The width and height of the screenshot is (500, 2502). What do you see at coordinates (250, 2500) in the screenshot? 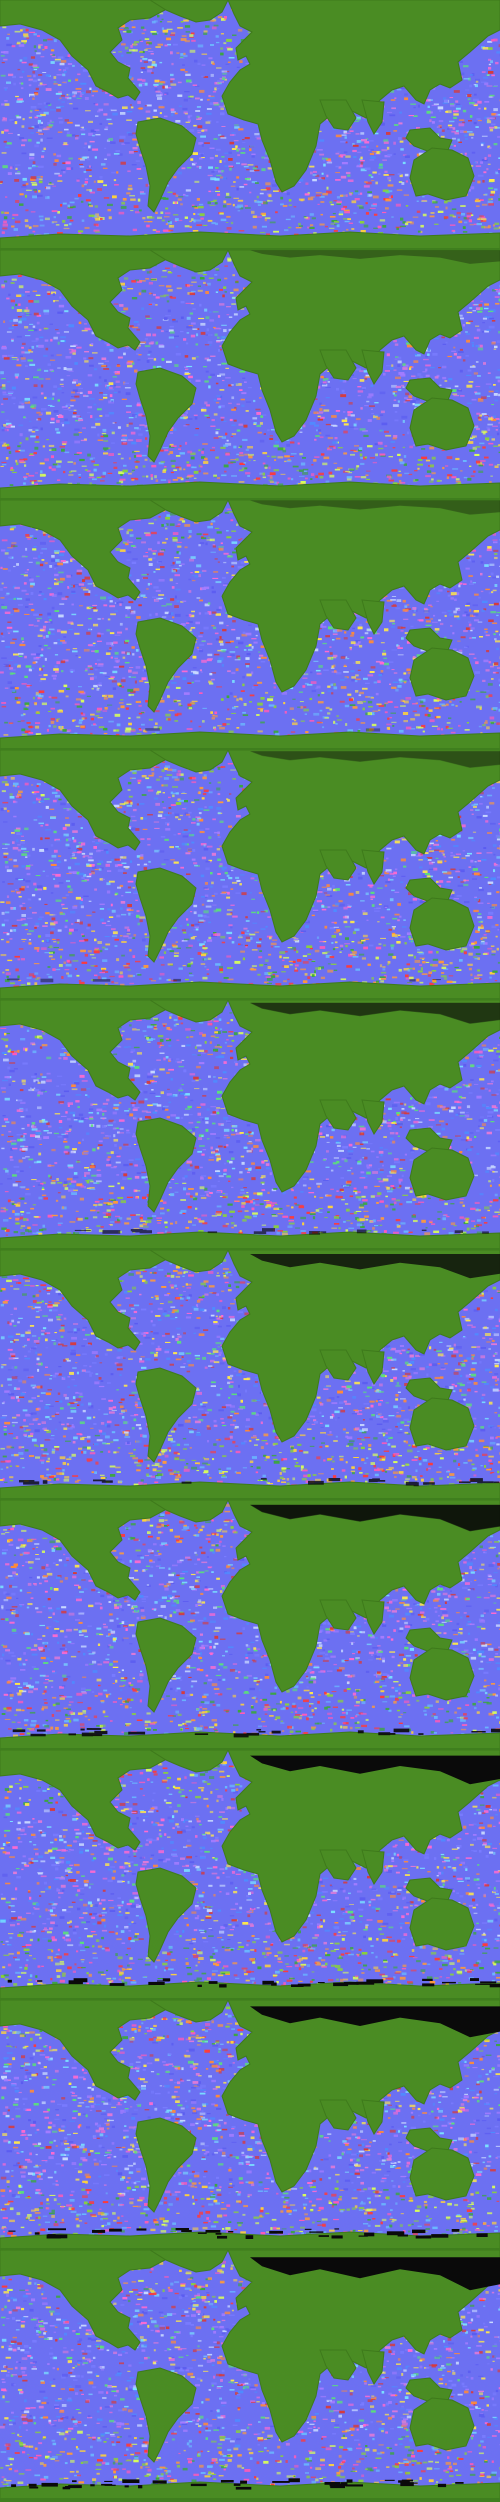
I see `panel-divider` at bounding box center [250, 2500].